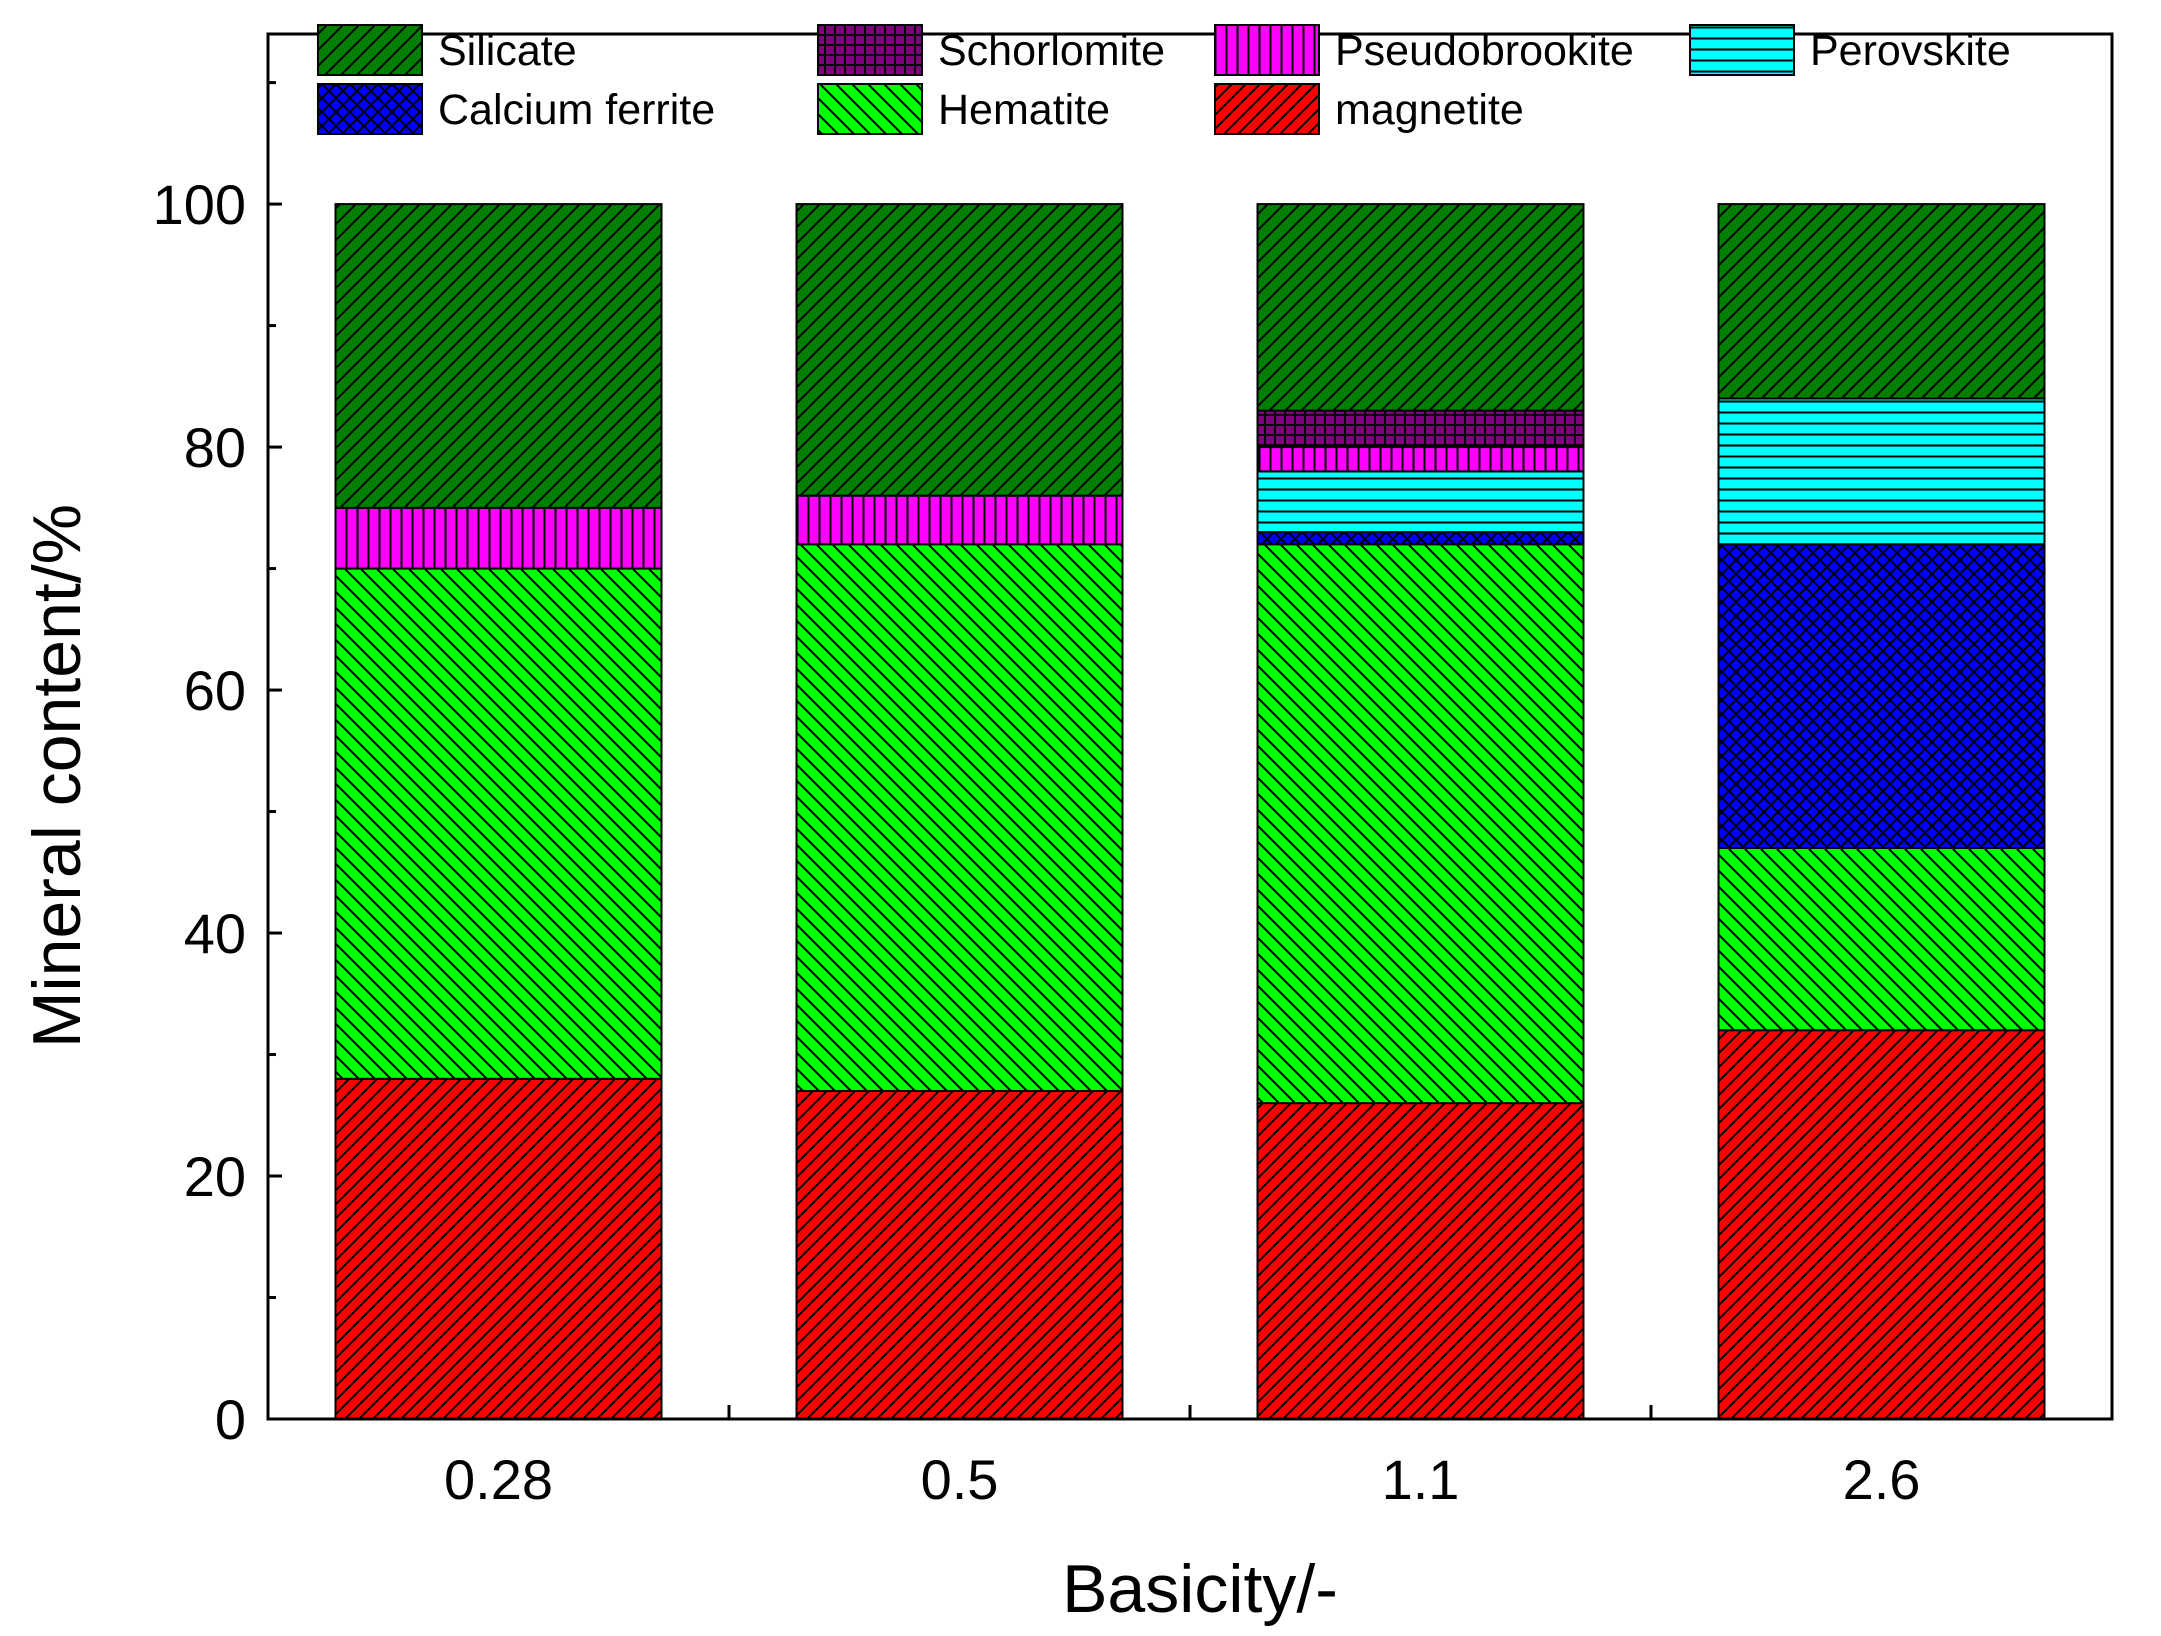  I want to click on legend-label-magnetite: magnetite, so click(1429, 110).